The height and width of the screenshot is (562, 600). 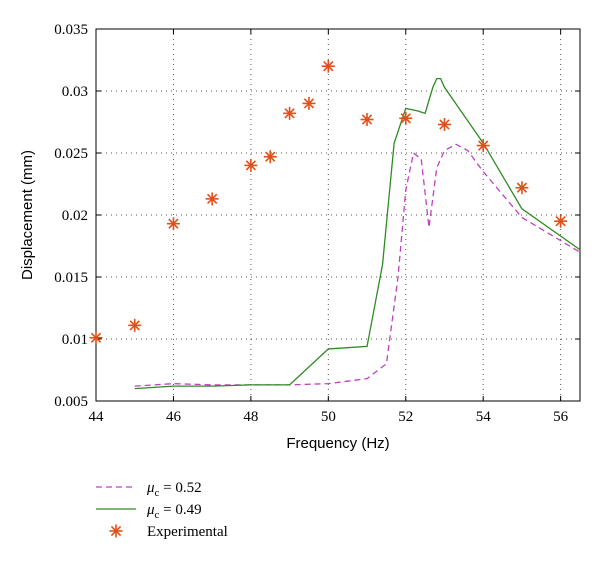 What do you see at coordinates (188, 488) in the screenshot?
I see `legend-value: 0.52` at bounding box center [188, 488].